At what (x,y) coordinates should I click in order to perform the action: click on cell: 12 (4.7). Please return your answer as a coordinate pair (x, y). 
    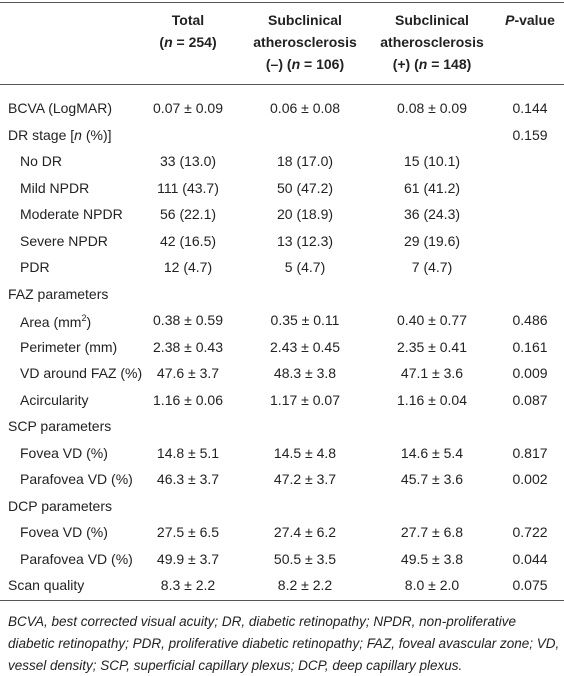
    Looking at the image, I should click on (188, 267).